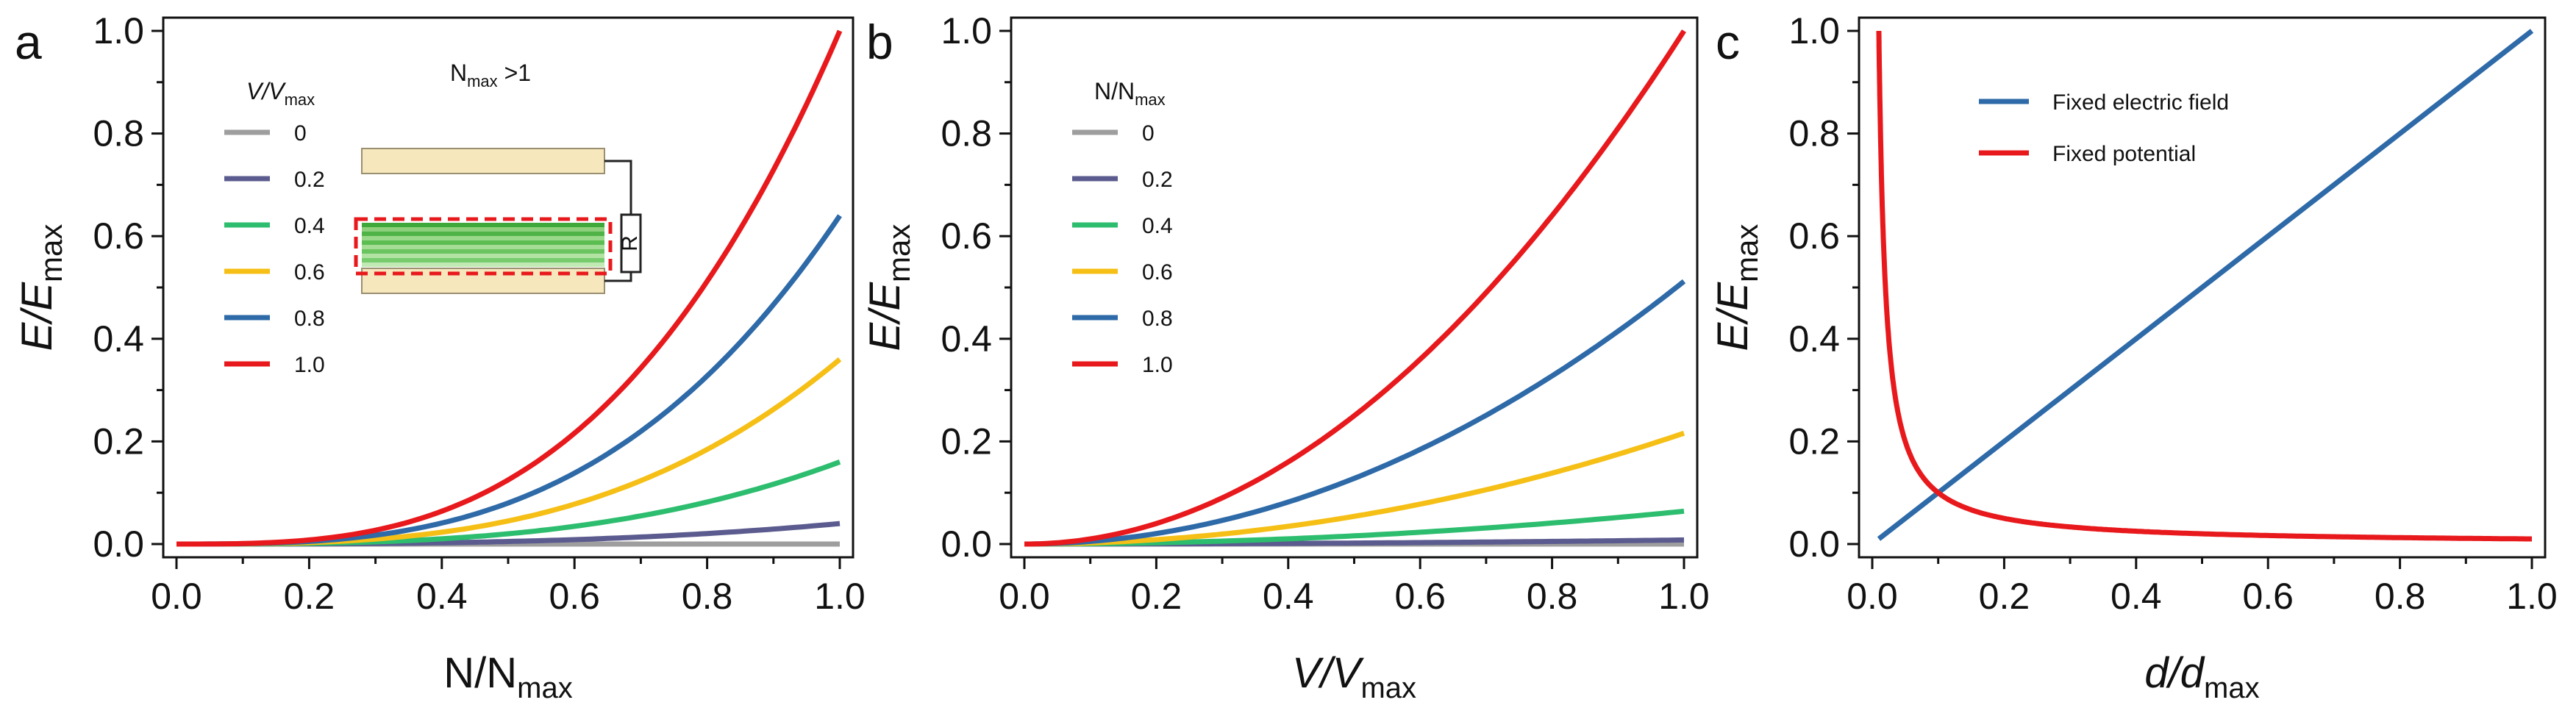 This screenshot has width=2576, height=708. Describe the element at coordinates (266, 91) in the screenshot. I see `legend-title-main: V/V` at that location.